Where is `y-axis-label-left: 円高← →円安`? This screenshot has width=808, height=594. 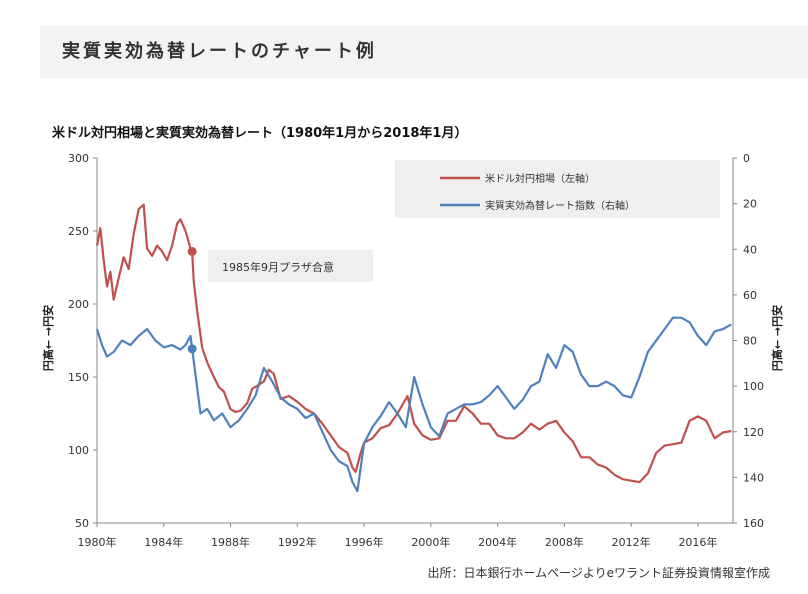
y-axis-label-left: 円高← →円安 is located at coordinates (48, 338).